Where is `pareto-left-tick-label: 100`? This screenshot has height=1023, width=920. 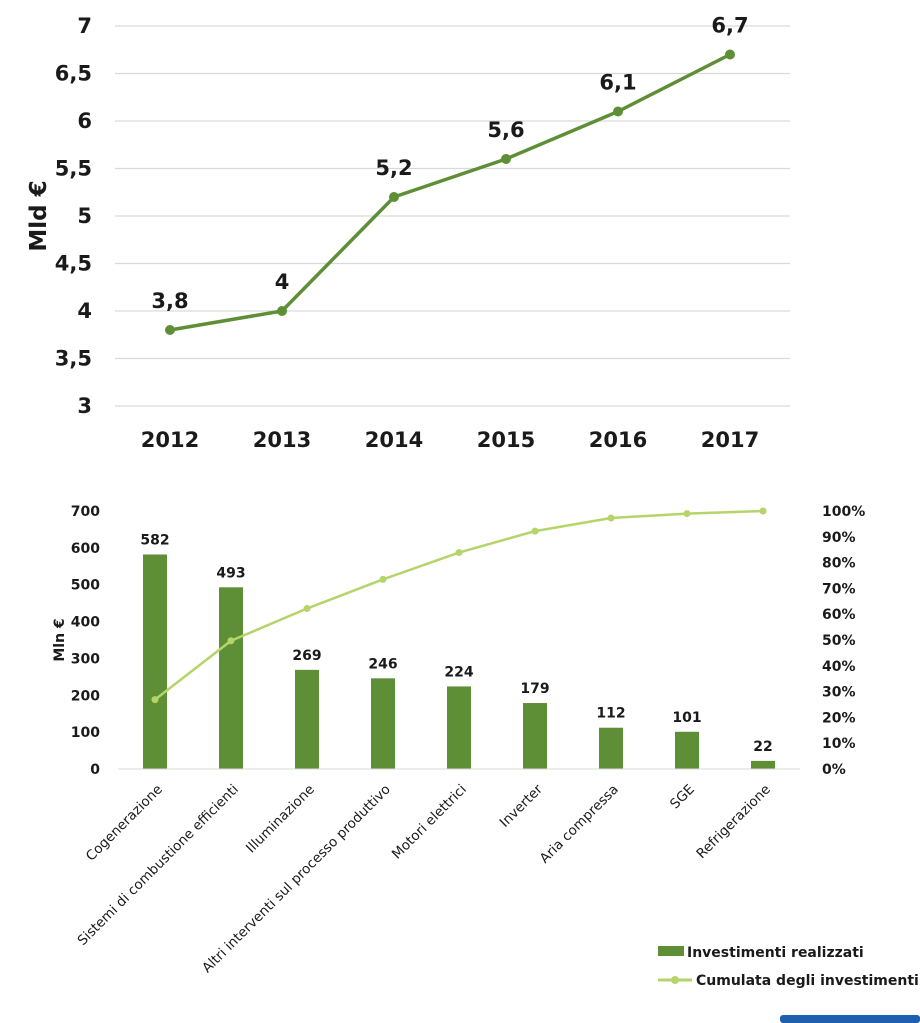
pareto-left-tick-label: 100 is located at coordinates (85, 733).